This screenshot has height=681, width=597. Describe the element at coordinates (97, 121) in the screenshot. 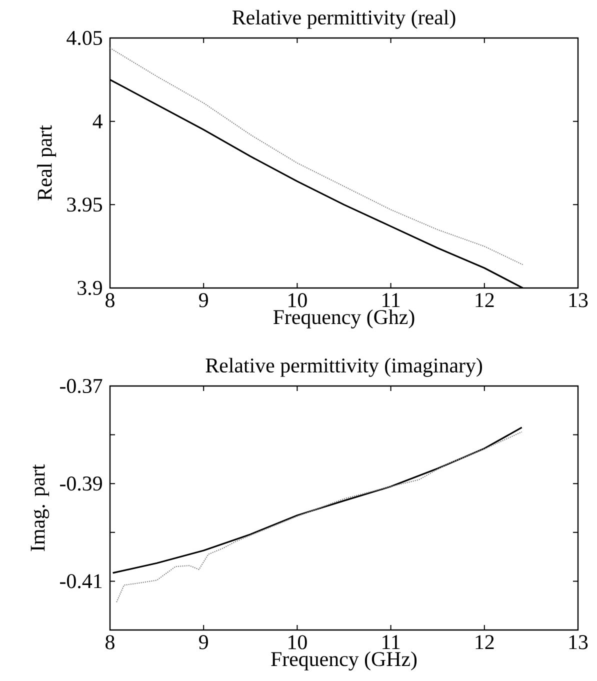

I see `y-tick-label: 4` at that location.